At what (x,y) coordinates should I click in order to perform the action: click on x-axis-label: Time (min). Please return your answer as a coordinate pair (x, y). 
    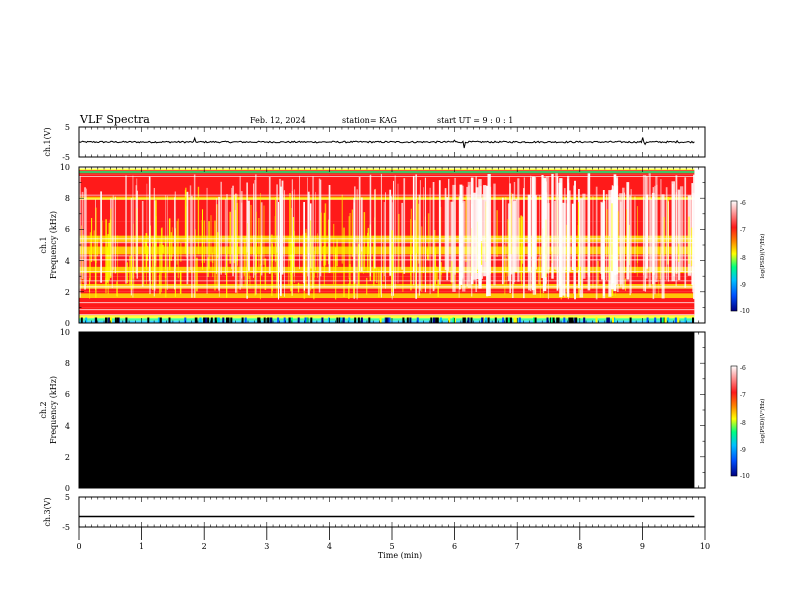
    Looking at the image, I should click on (400, 555).